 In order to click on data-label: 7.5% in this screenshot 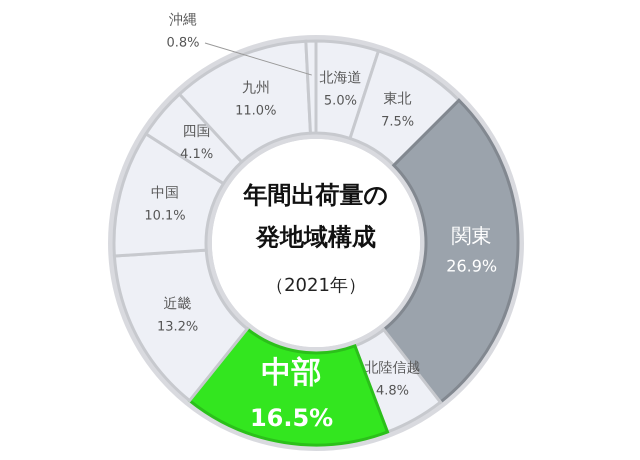, I will do `click(397, 122)`.